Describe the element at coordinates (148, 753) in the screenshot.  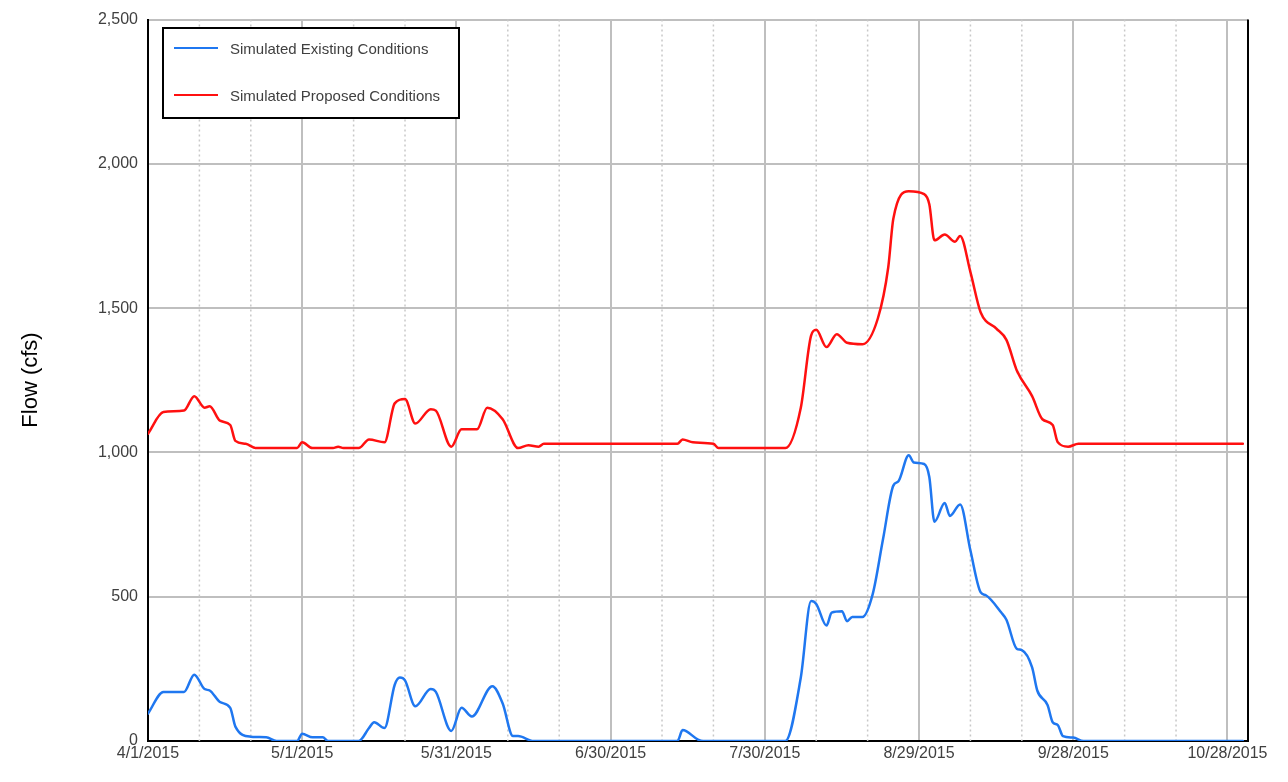
I see `x-tick-label: 4/1/2015` at that location.